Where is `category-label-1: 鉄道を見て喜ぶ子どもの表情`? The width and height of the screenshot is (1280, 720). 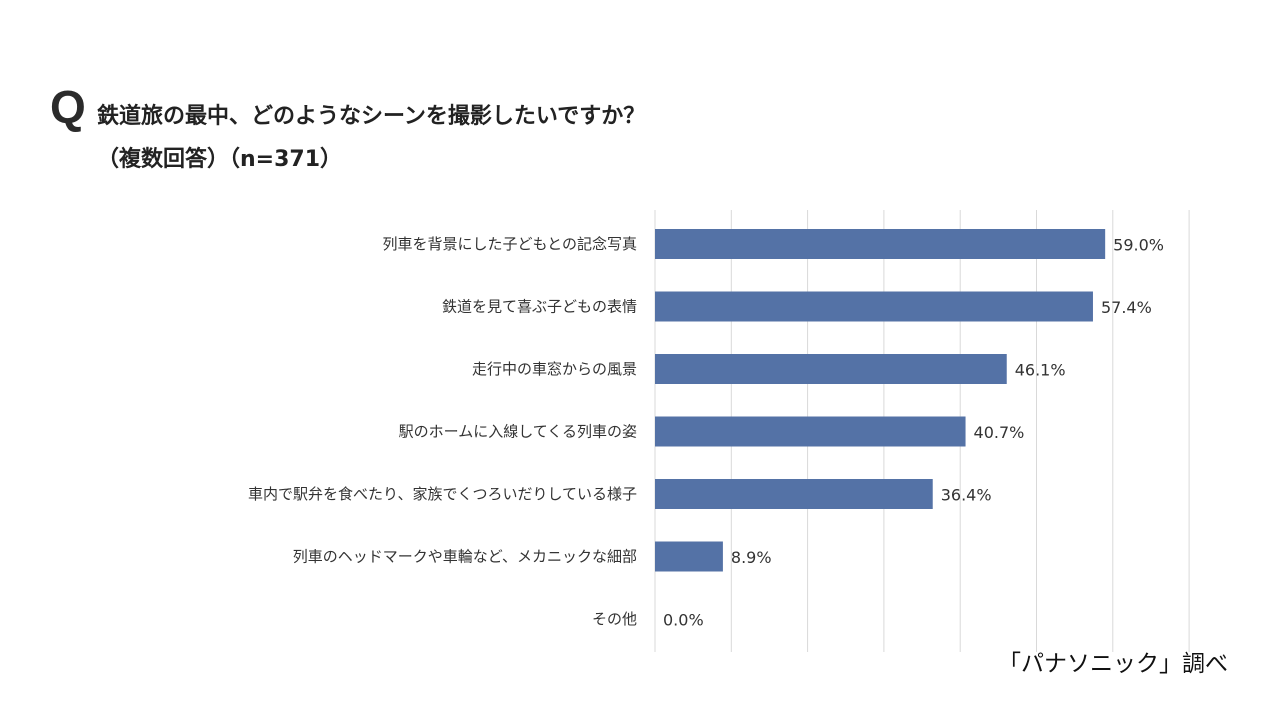 category-label-1: 鉄道を見て喜ぶ子どもの表情 is located at coordinates (539, 307).